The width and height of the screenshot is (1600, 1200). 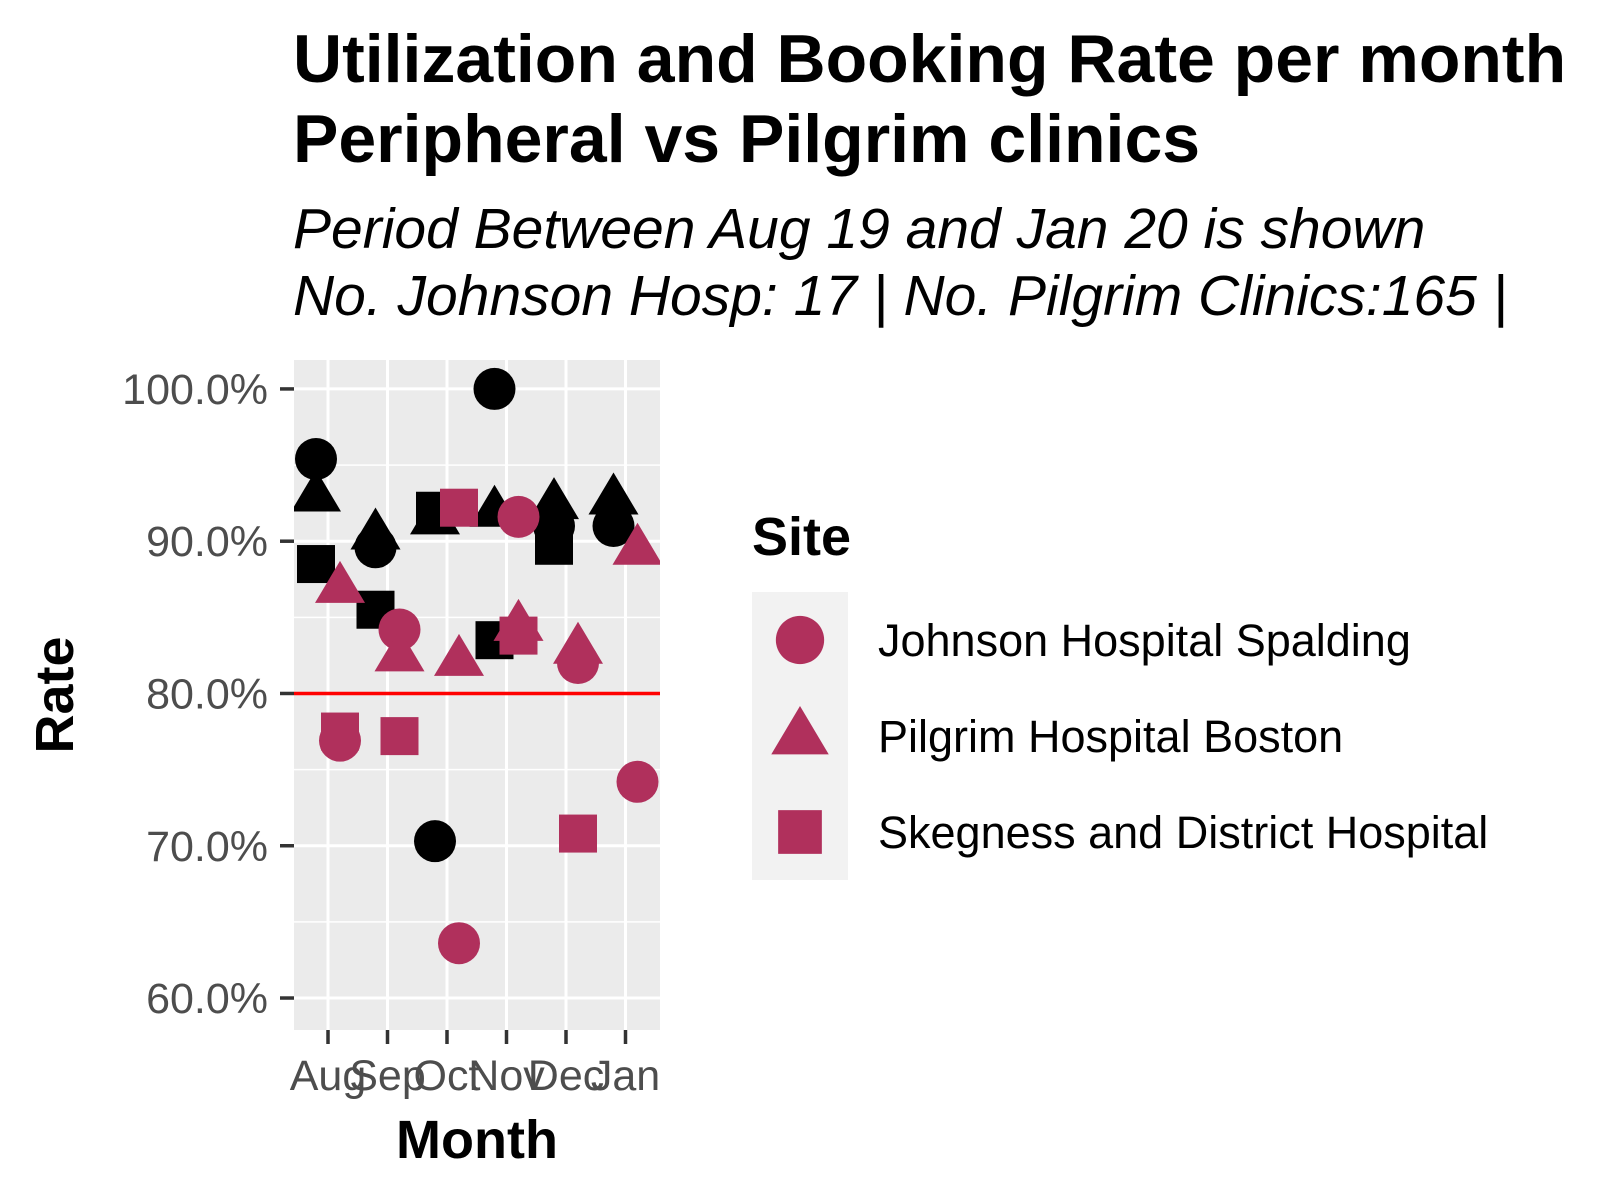 What do you see at coordinates (477, 1140) in the screenshot?
I see `x-axis-title: Month` at bounding box center [477, 1140].